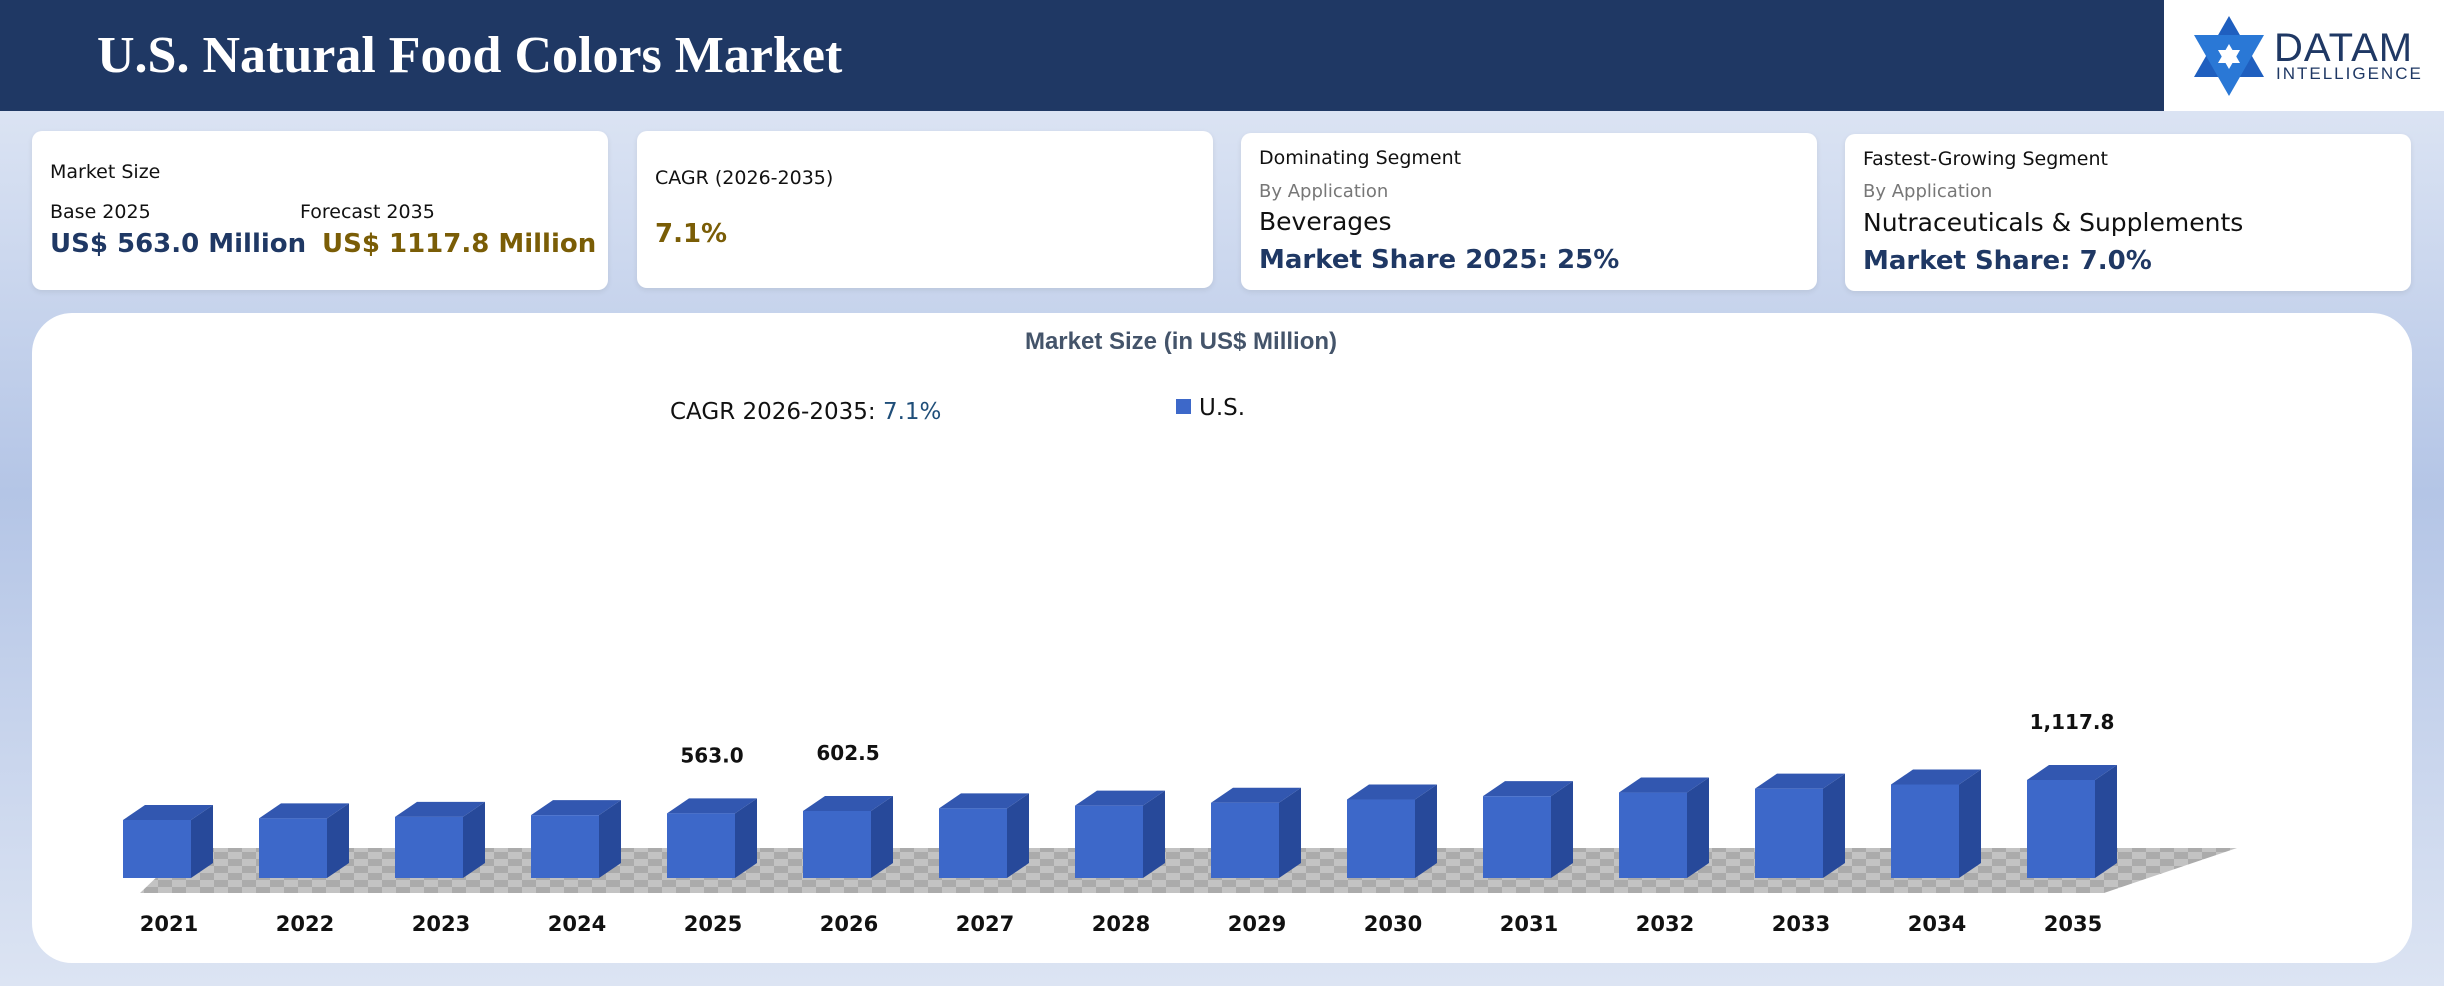 This screenshot has height=986, width=2444. I want to click on logo: DATAM INTELLIGENCE, so click(2304, 55).